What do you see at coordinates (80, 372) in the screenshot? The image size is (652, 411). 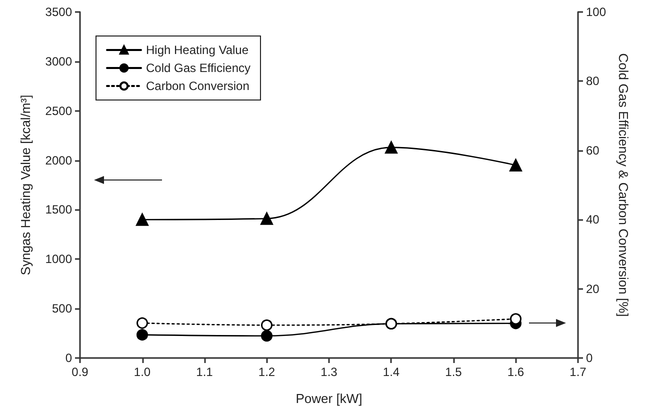 I see `x-tick-label: 0.9` at bounding box center [80, 372].